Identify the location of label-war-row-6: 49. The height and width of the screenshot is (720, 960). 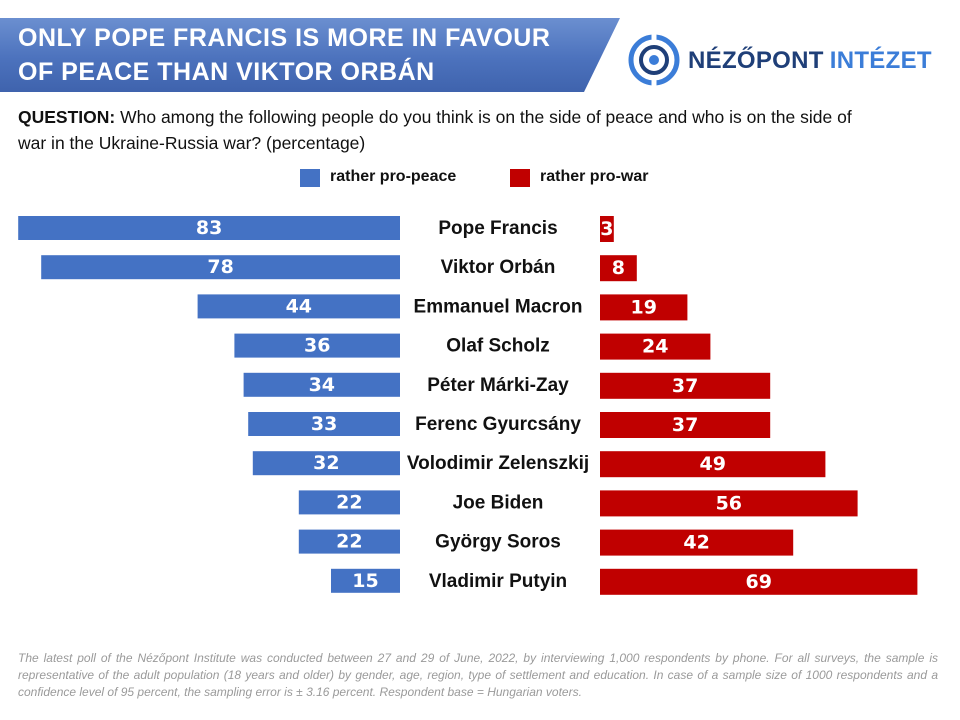
(712, 464).